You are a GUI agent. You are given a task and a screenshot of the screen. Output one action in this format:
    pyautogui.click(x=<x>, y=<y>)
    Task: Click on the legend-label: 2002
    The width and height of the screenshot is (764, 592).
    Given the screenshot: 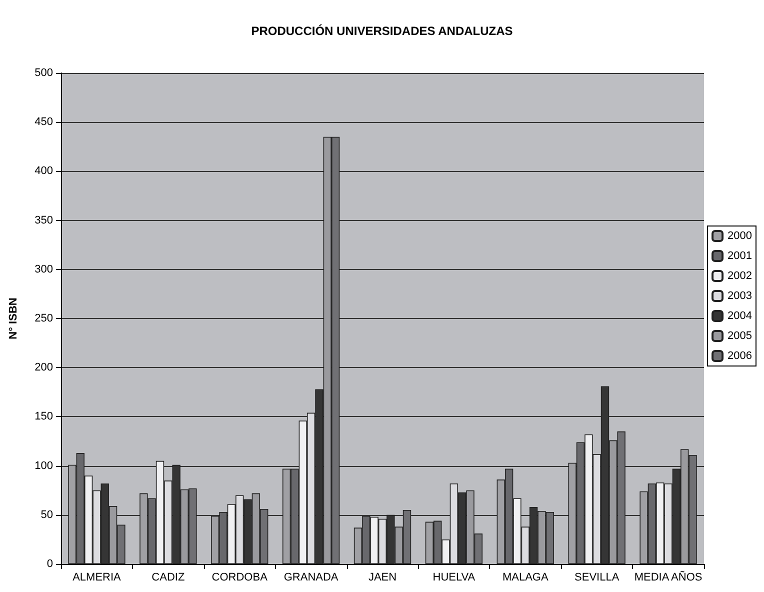 What is the action you would take?
    pyautogui.click(x=740, y=276)
    